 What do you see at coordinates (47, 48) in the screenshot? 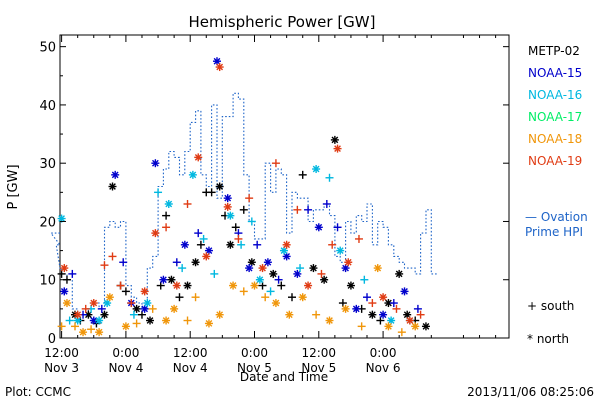
I see `y-tick-label: 50` at bounding box center [47, 48].